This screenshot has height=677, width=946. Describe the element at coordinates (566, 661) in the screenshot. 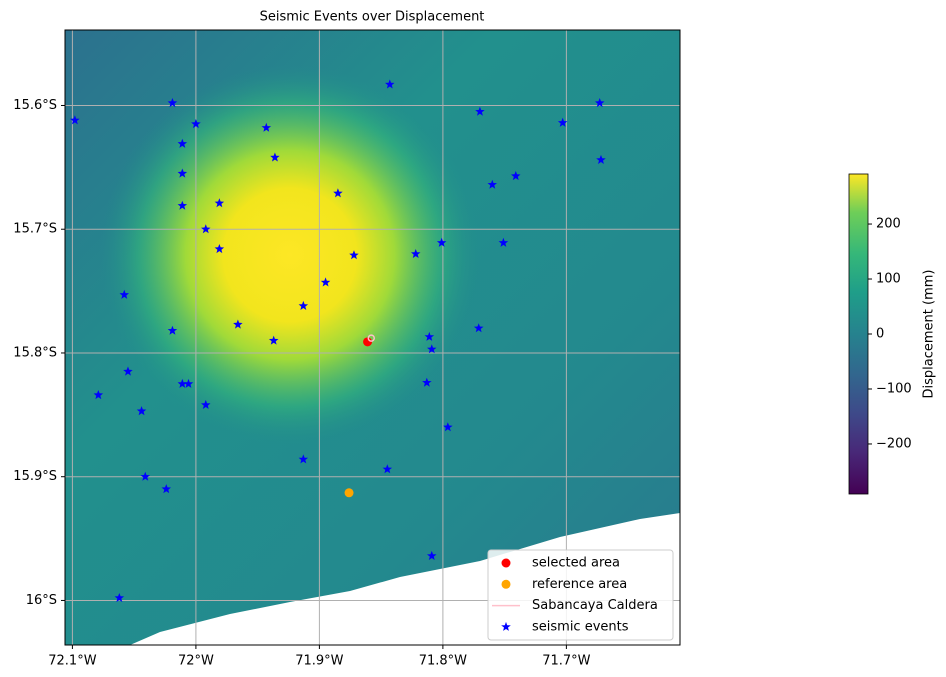

I see `x-tick-label: 71.7°W` at that location.